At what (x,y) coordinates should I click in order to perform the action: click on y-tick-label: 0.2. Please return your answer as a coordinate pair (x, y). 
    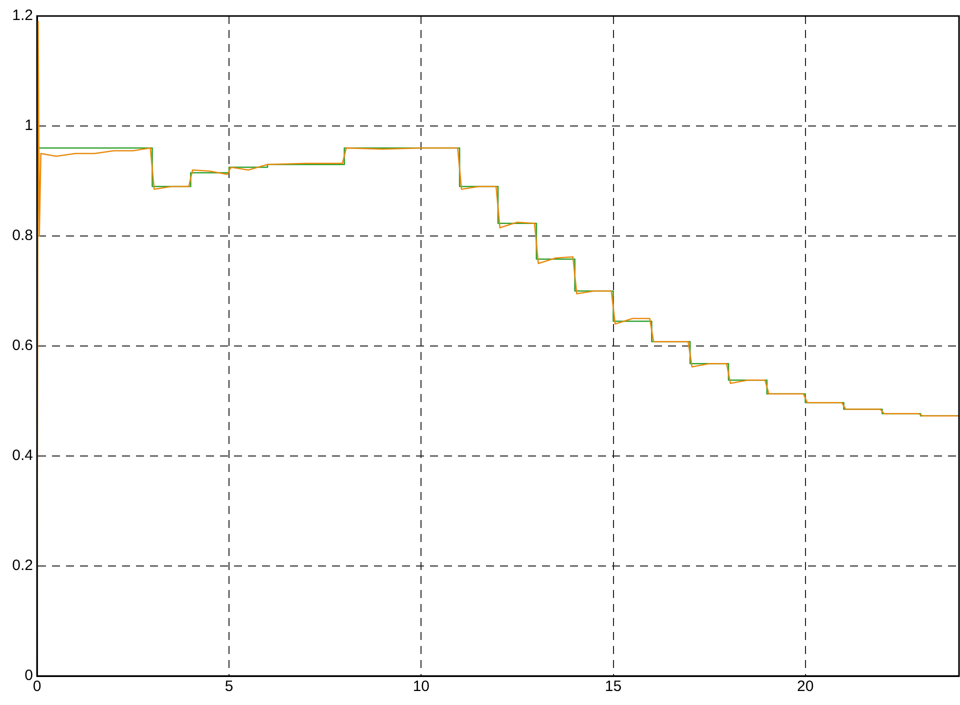
    Looking at the image, I should click on (22, 565).